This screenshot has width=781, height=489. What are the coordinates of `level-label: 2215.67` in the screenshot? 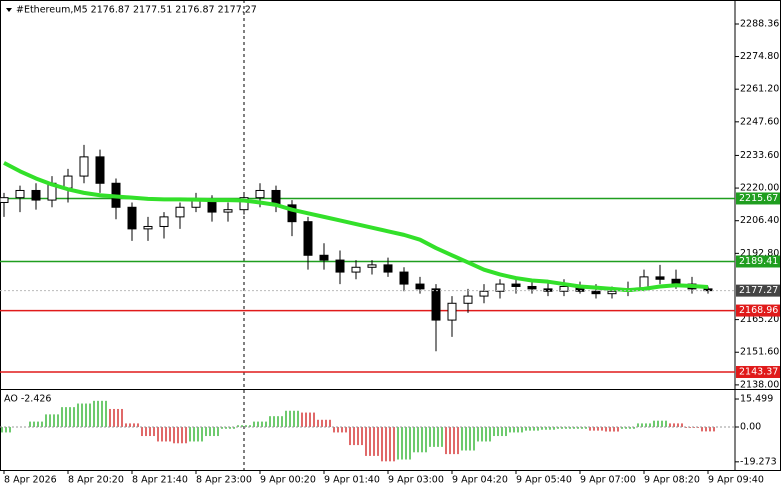 It's located at (758, 198).